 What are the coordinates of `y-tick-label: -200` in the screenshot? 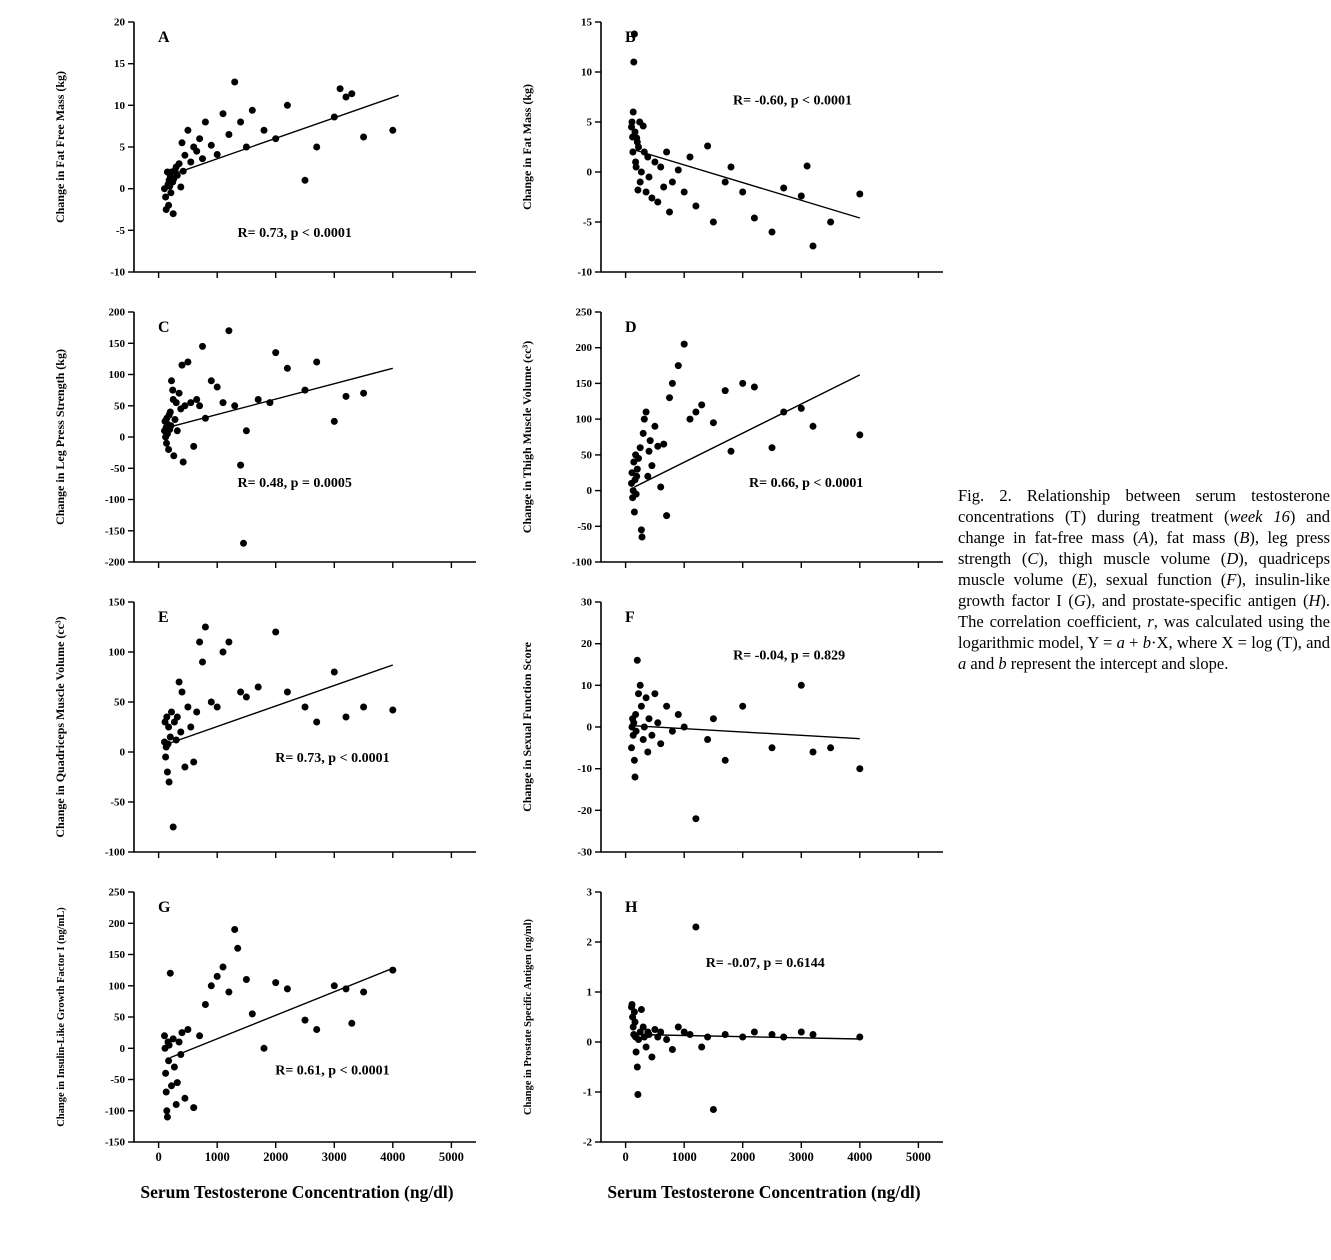 It's located at (115, 563).